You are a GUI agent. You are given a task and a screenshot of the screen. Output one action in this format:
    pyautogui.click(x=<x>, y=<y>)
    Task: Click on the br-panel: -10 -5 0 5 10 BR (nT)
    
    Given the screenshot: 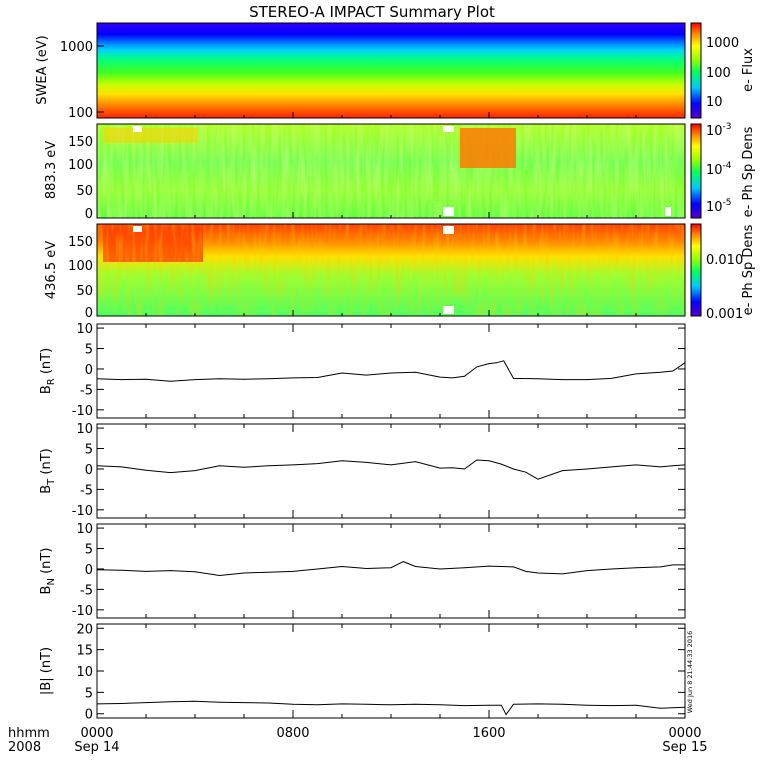 What is the action you would take?
    pyautogui.click(x=362, y=370)
    